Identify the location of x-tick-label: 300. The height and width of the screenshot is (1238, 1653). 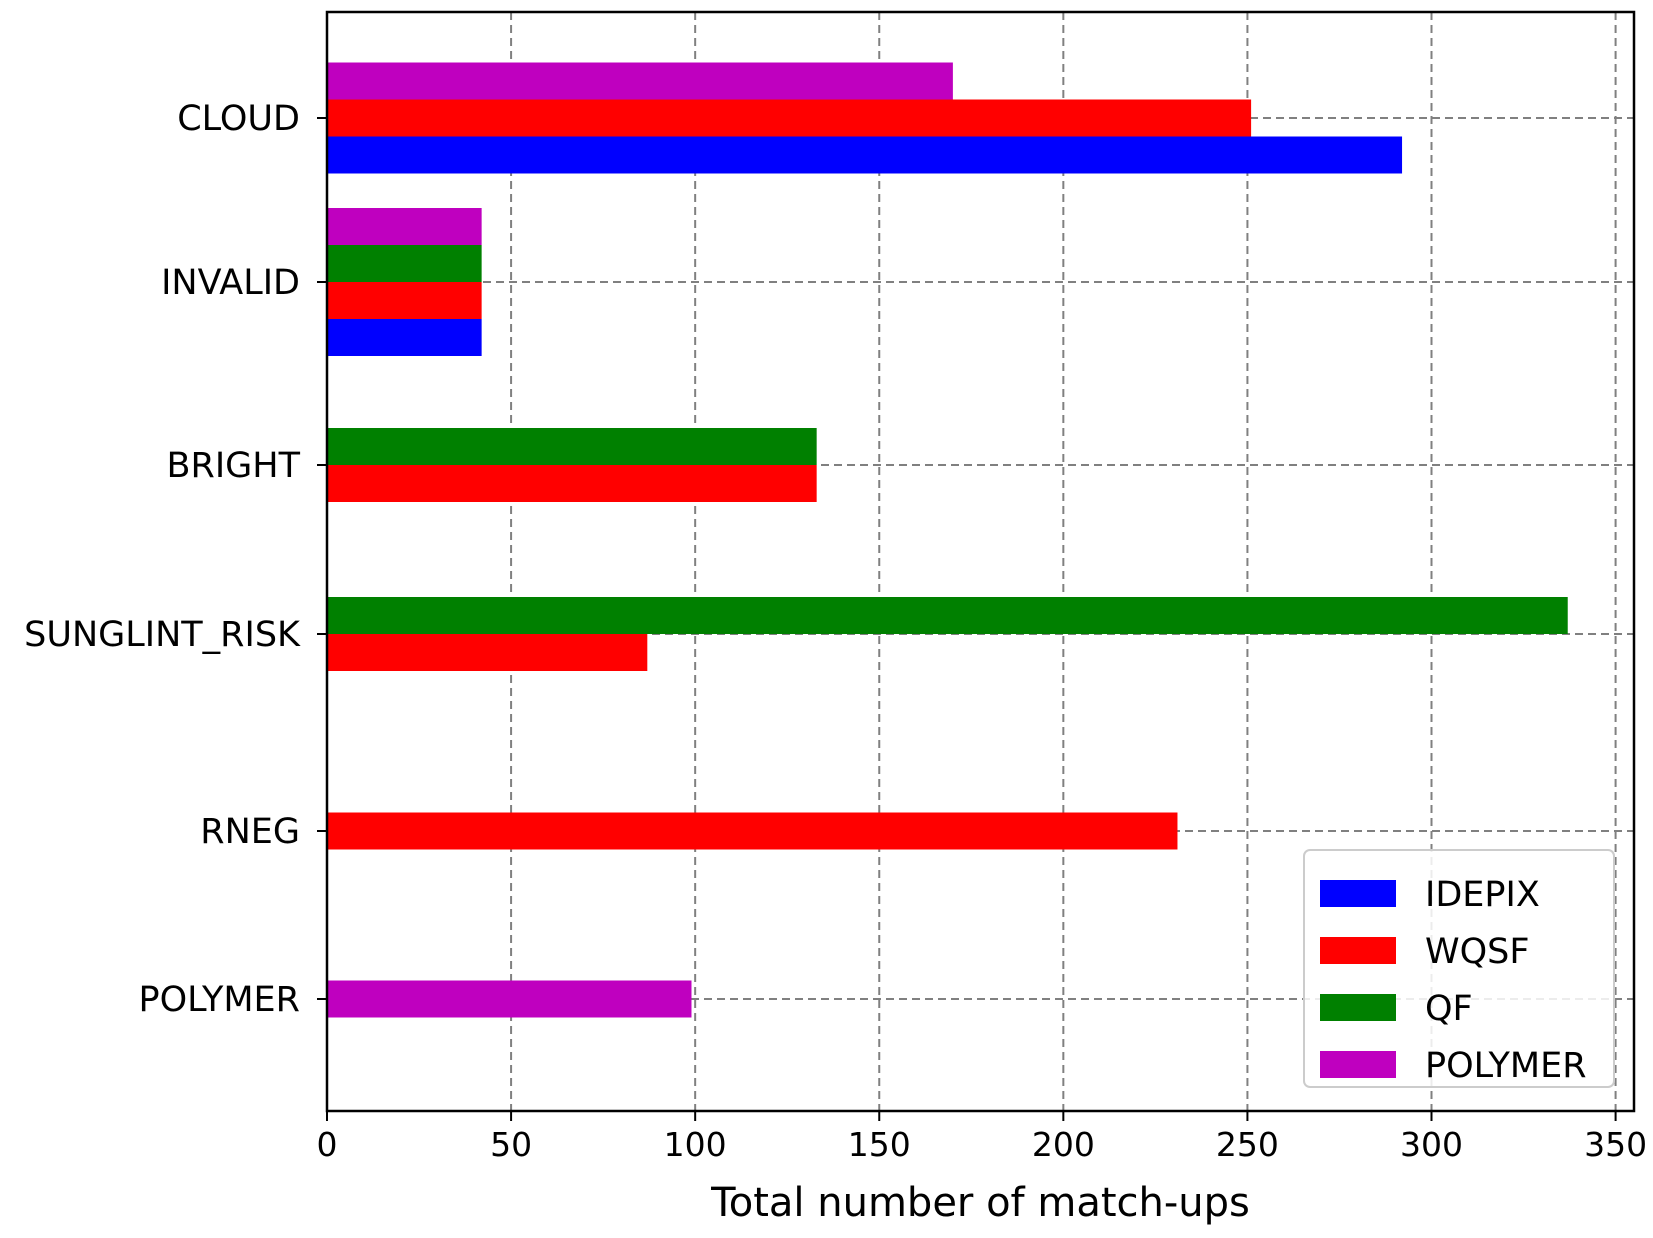
(1431, 1144).